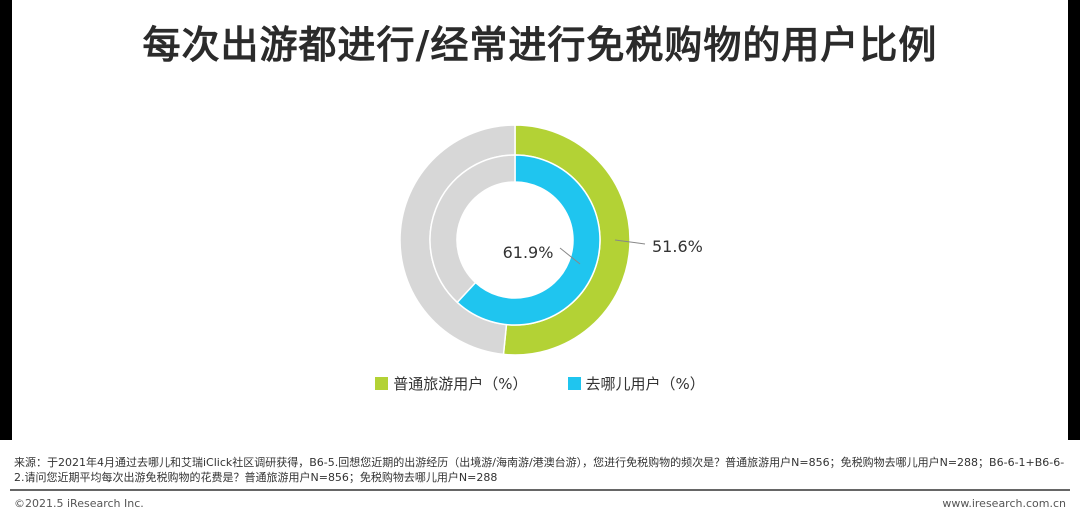  I want to click on legend-swatch-blue, so click(574, 383).